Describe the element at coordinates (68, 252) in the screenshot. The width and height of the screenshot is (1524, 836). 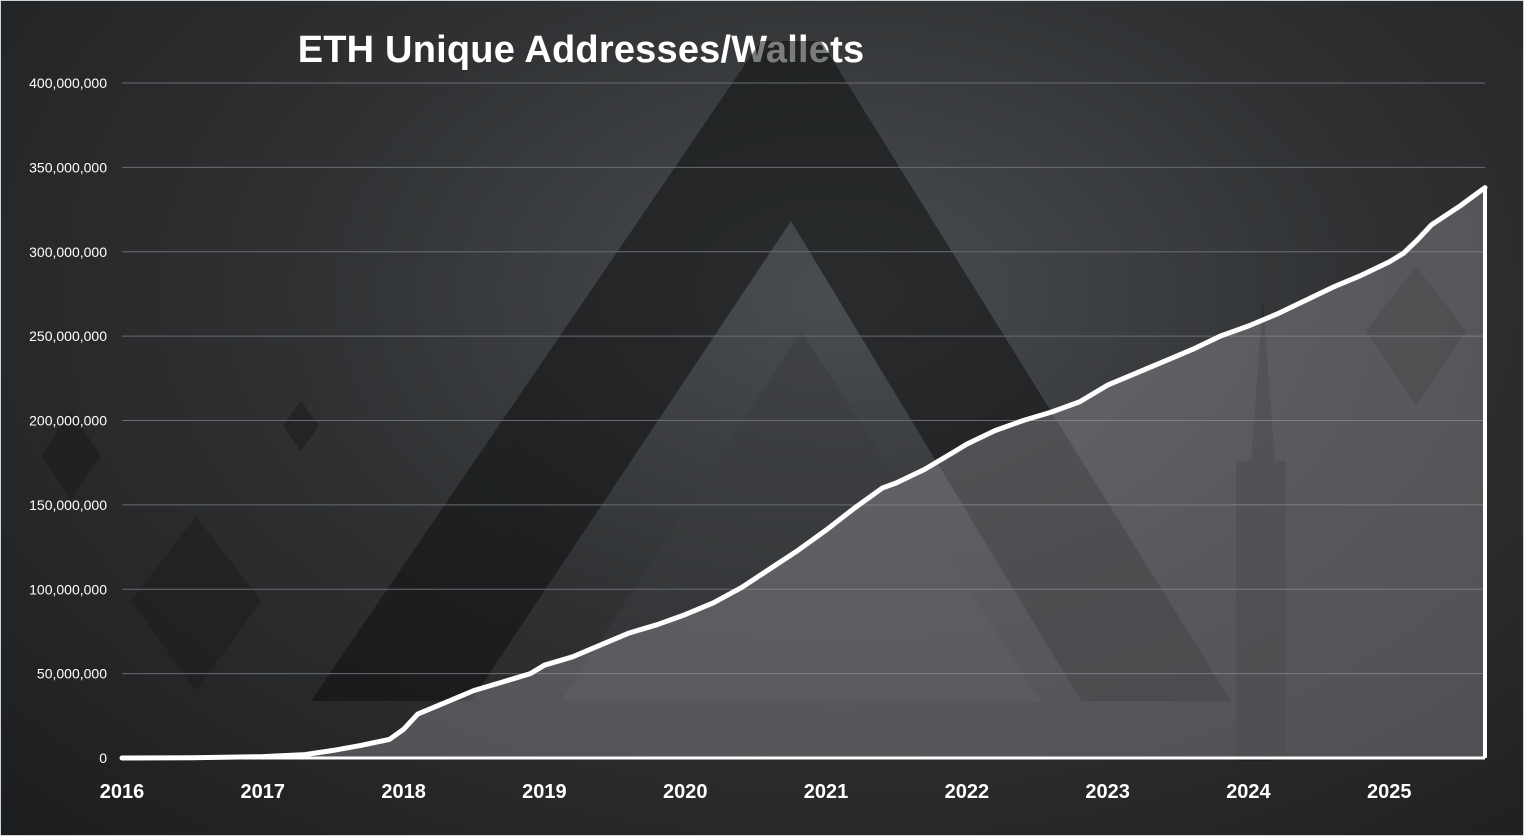
I see `y-tick-label: 300,000,000` at that location.